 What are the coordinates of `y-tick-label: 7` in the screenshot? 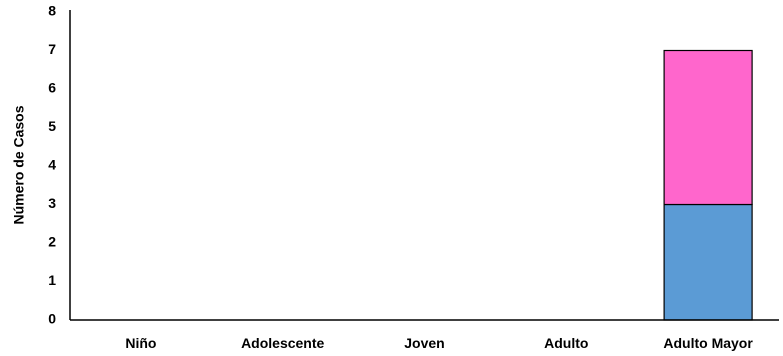 It's located at (52, 49).